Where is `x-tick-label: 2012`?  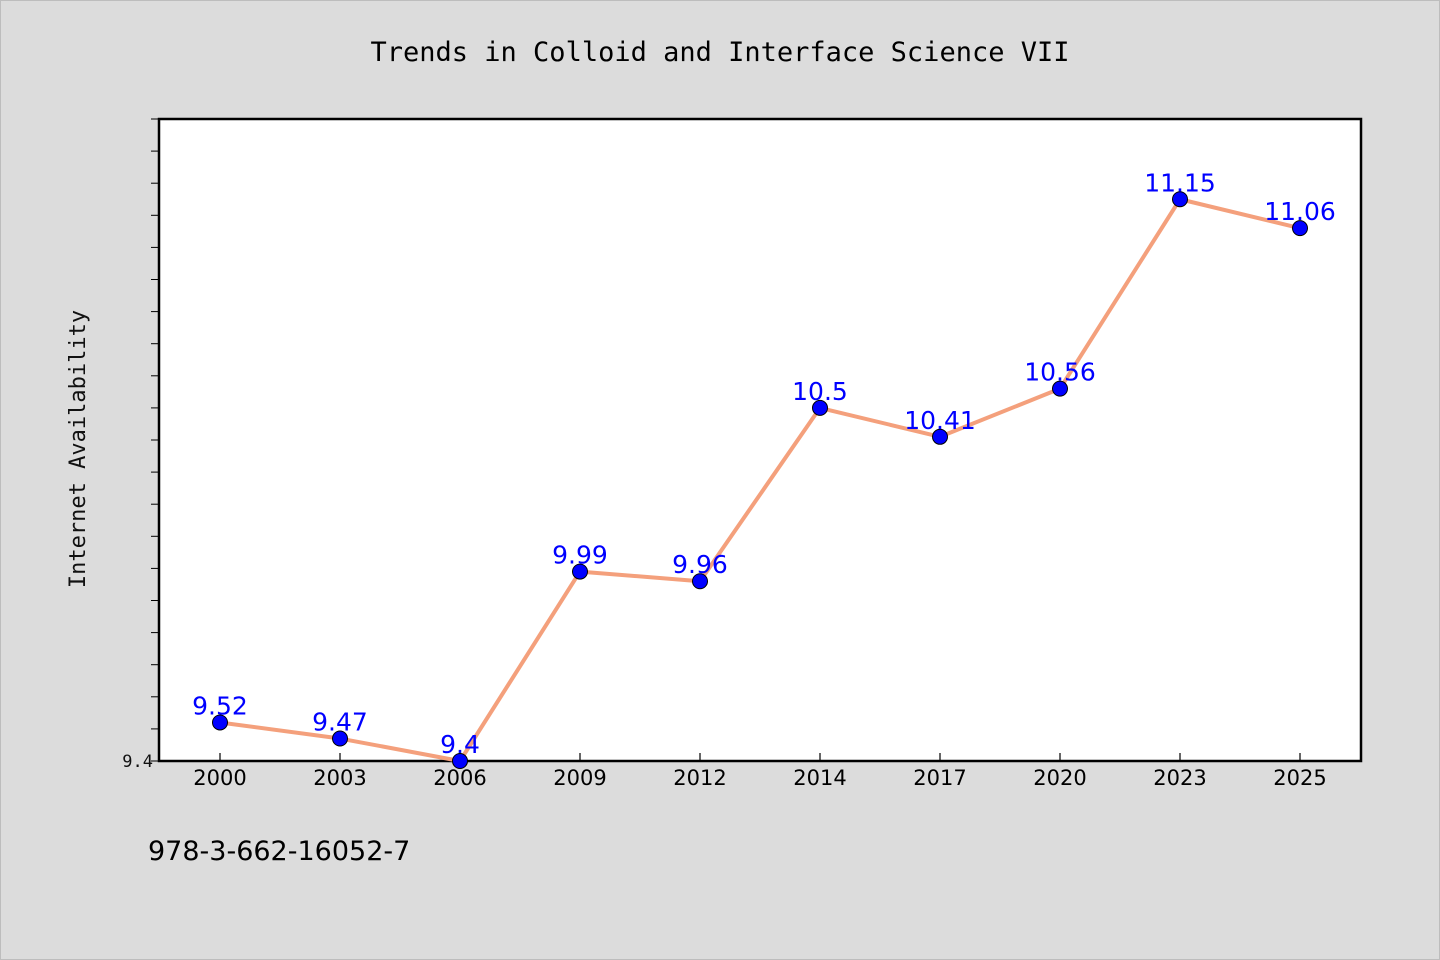
x-tick-label: 2012 is located at coordinates (699, 778).